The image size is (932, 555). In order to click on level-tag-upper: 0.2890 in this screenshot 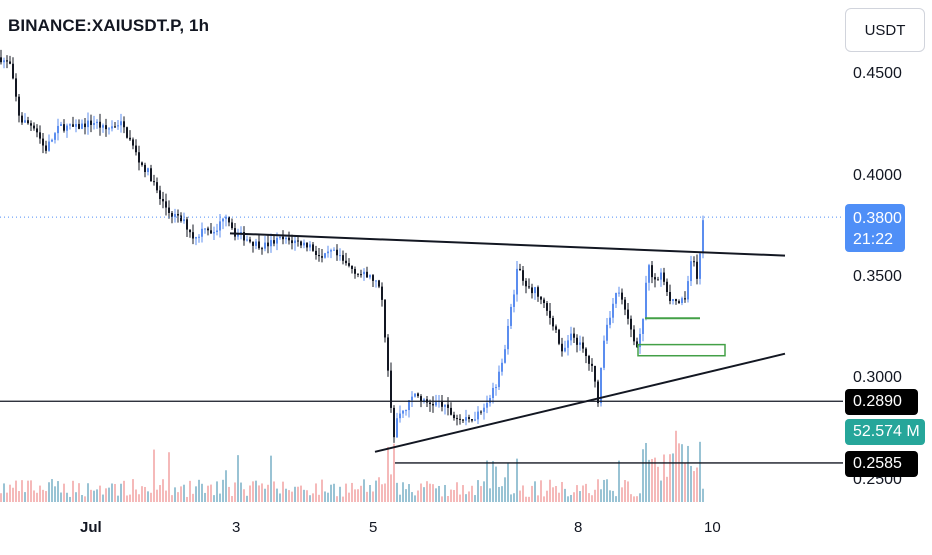, I will do `click(881, 402)`.